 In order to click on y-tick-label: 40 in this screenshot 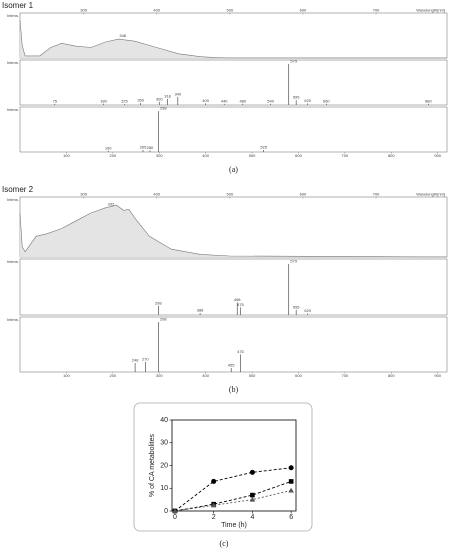, I will do `click(164, 420)`.